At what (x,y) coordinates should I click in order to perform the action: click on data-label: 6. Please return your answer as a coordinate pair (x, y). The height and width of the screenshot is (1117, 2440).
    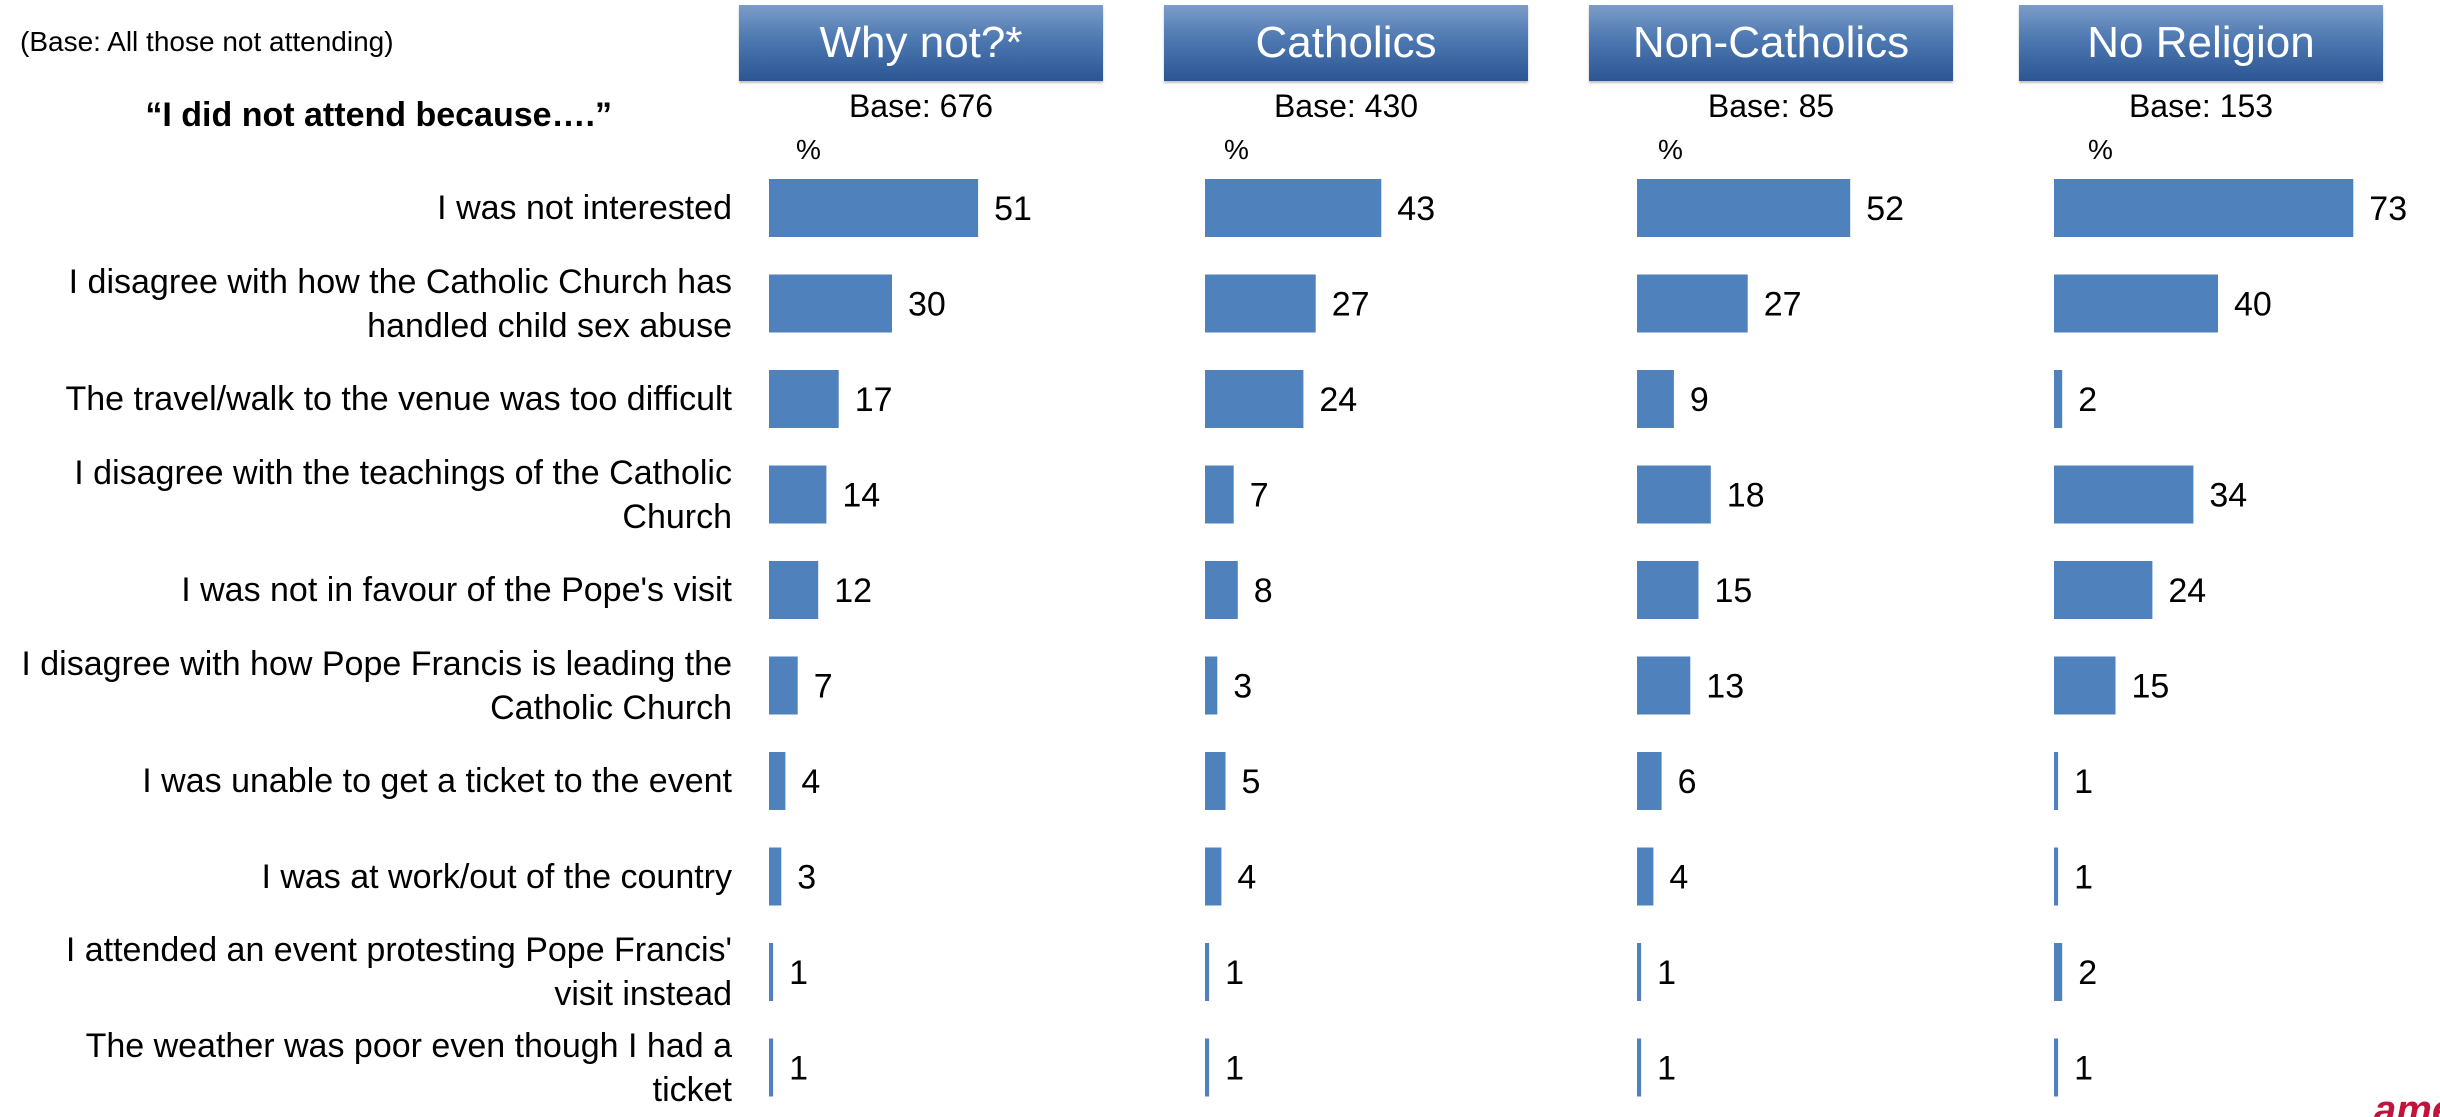
    Looking at the image, I should click on (1687, 782).